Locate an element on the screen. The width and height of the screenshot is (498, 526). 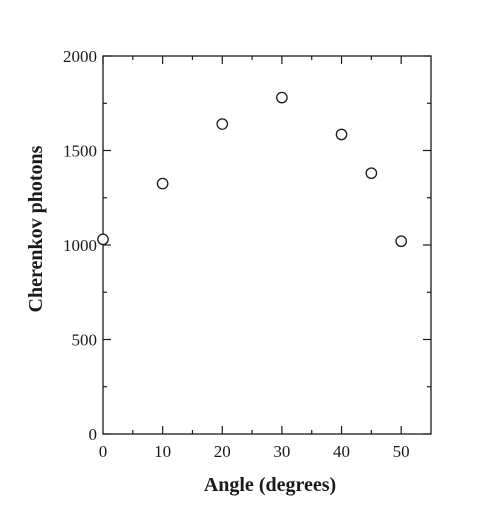
x-tick-label: 40 is located at coordinates (341, 451).